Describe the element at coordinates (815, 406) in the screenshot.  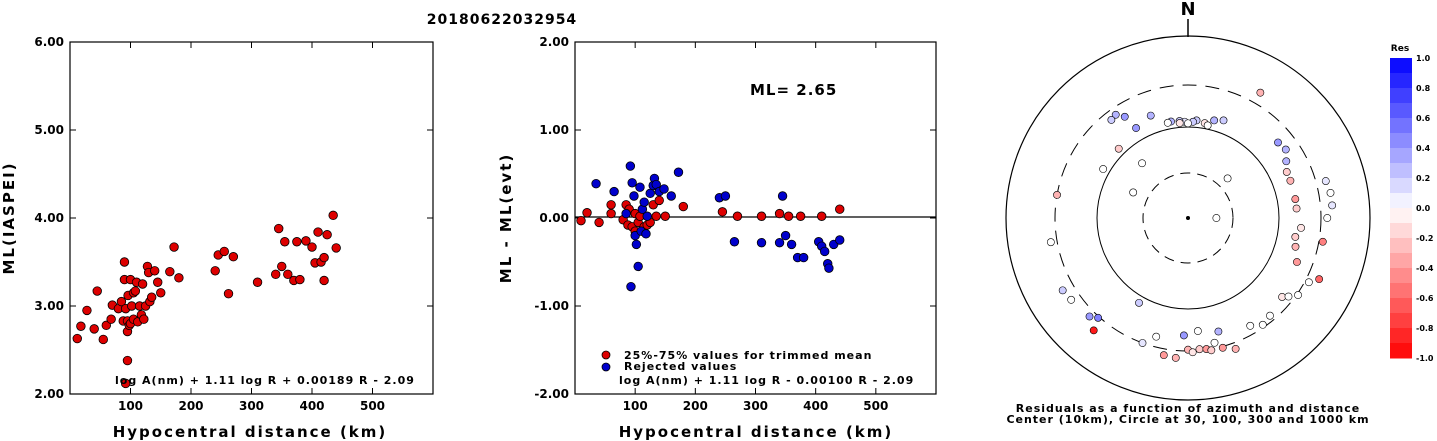
I see `x-tick-label: 400` at that location.